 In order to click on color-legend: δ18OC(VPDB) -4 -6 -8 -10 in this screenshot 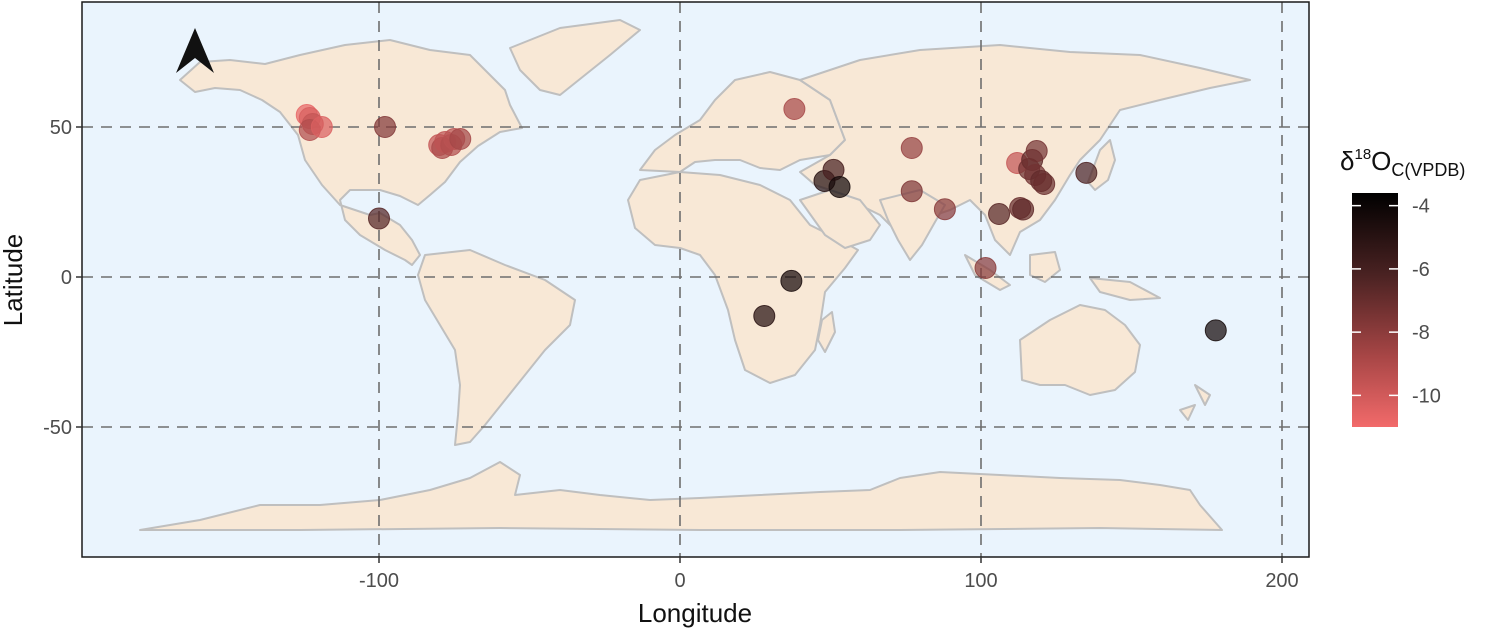, I will do `click(1402, 286)`.